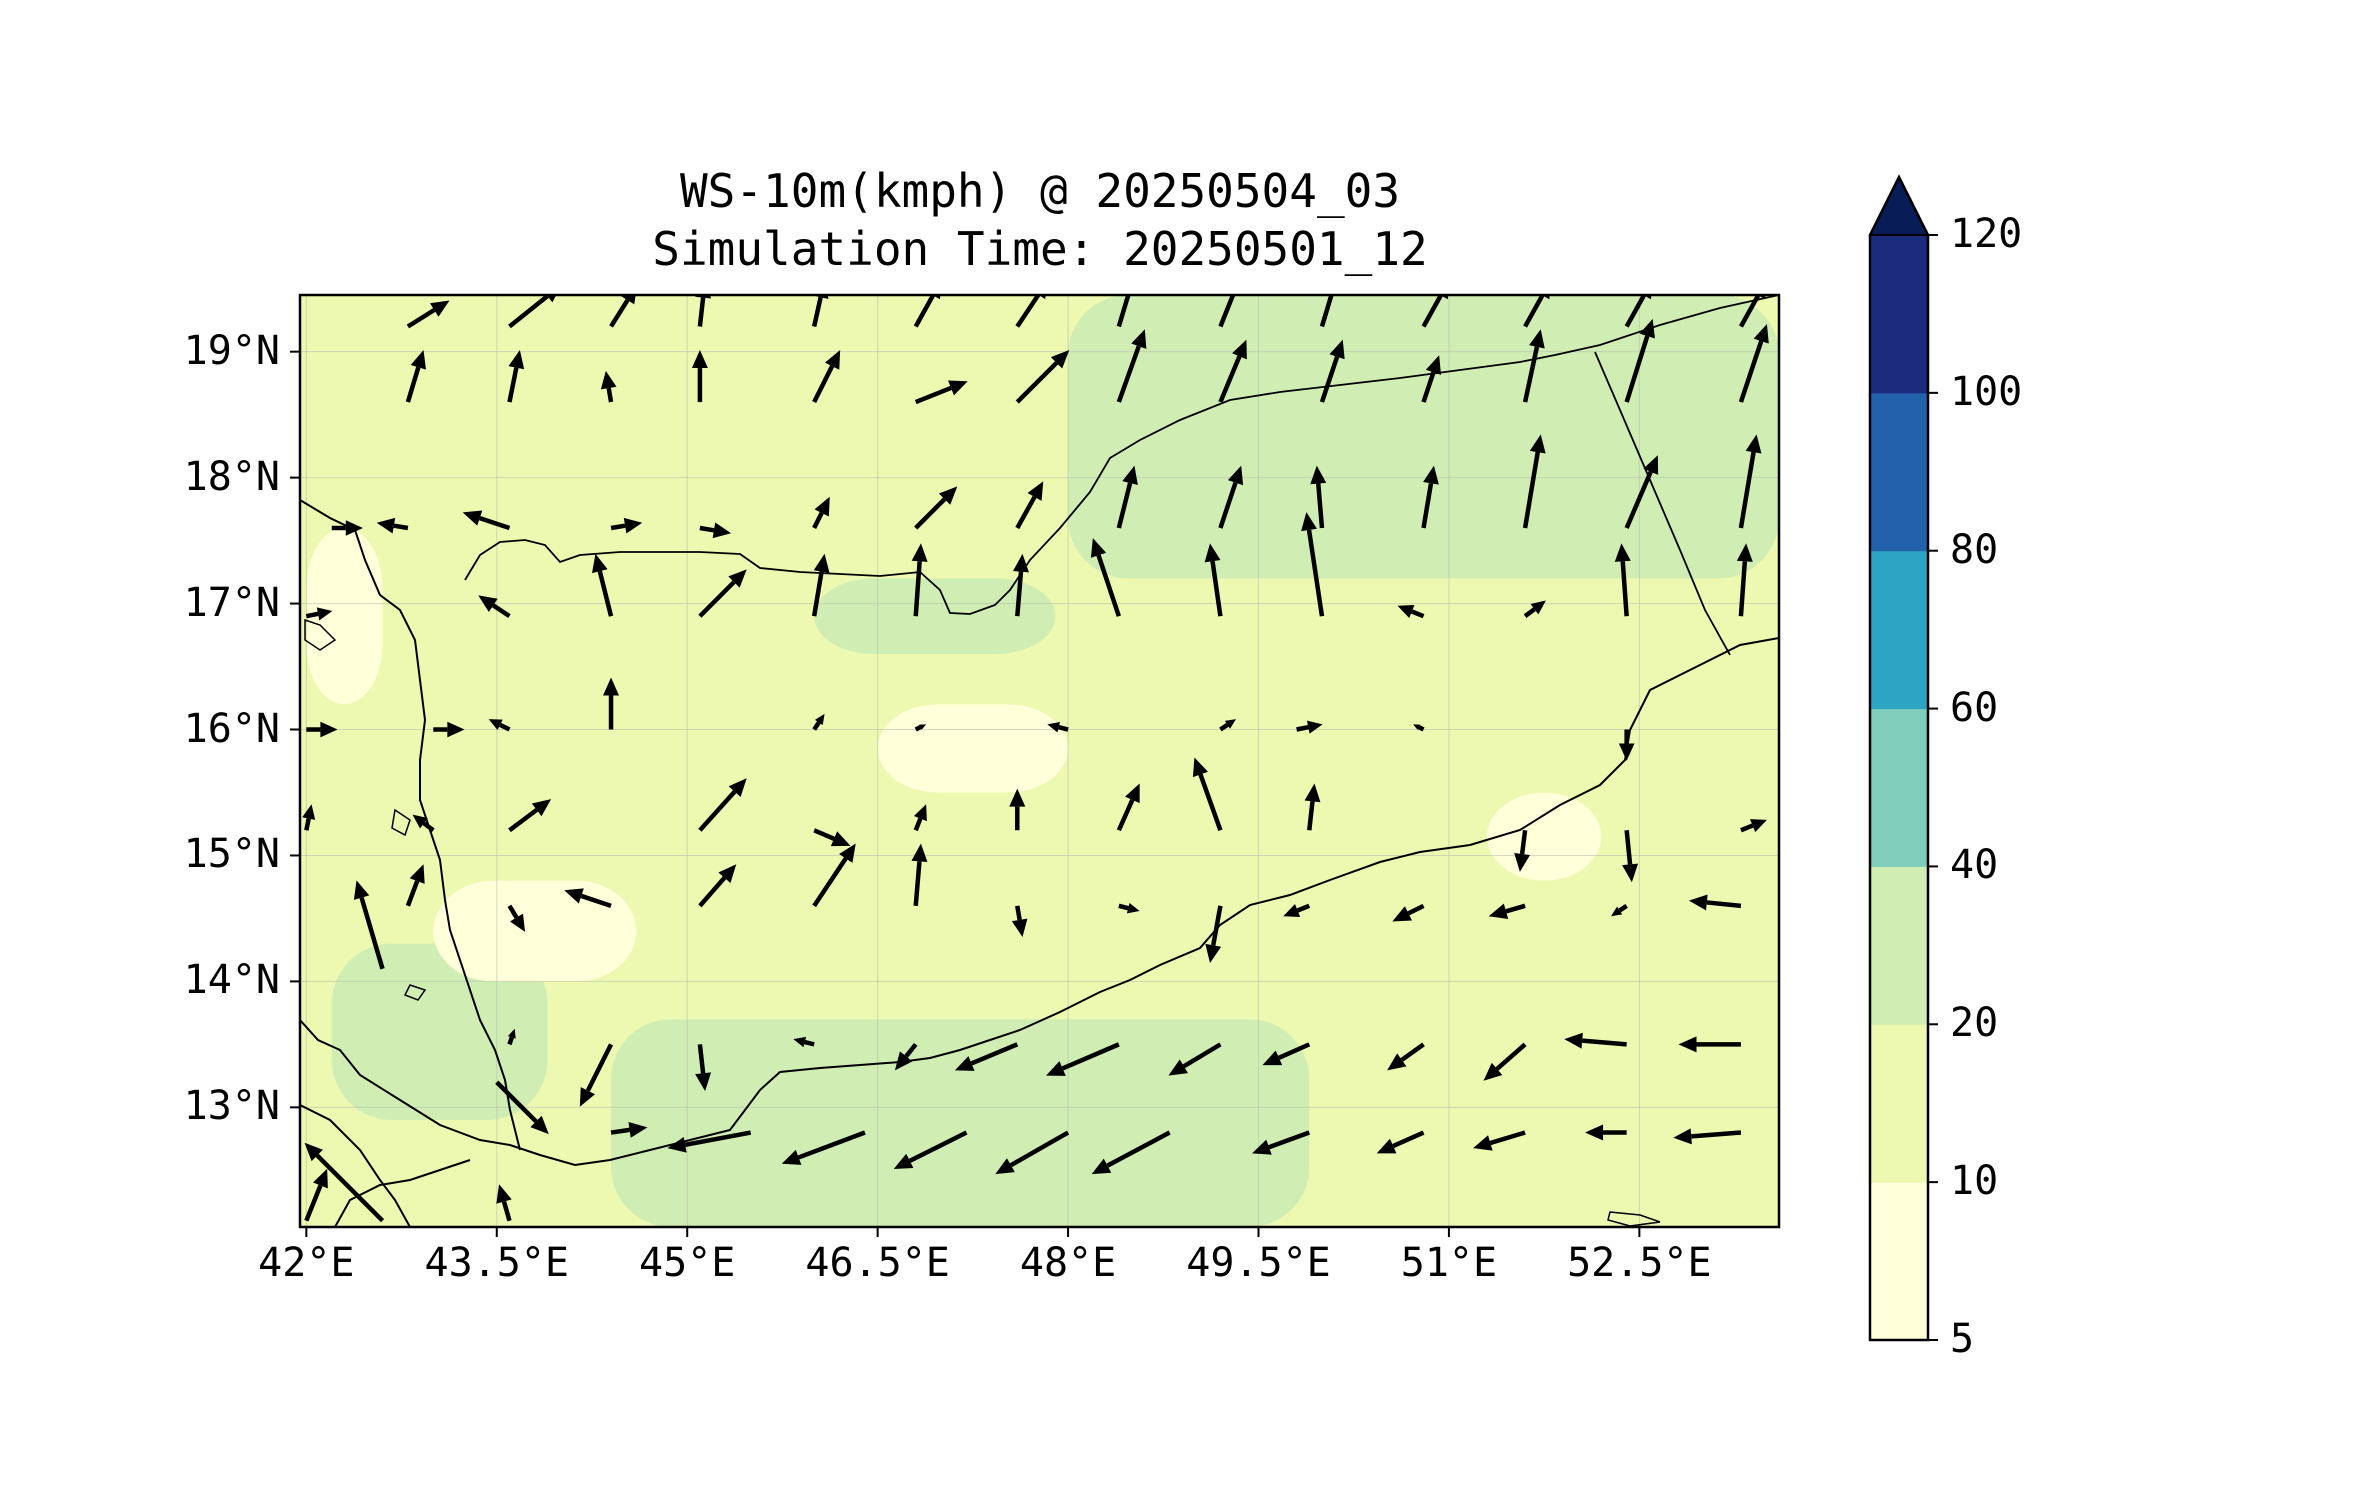 This screenshot has height=1500, width=2371. Describe the element at coordinates (1449, 1263) in the screenshot. I see `x-tick-label: 51°E` at that location.